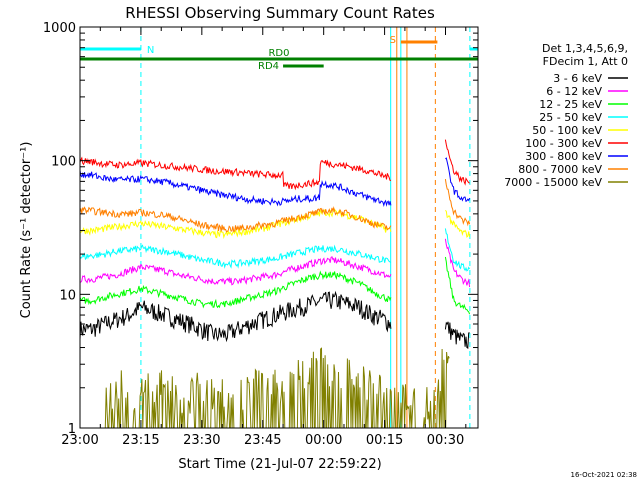 The width and height of the screenshot is (640, 480). What do you see at coordinates (384, 440) in the screenshot?
I see `x-tick-label: 00:15` at bounding box center [384, 440].